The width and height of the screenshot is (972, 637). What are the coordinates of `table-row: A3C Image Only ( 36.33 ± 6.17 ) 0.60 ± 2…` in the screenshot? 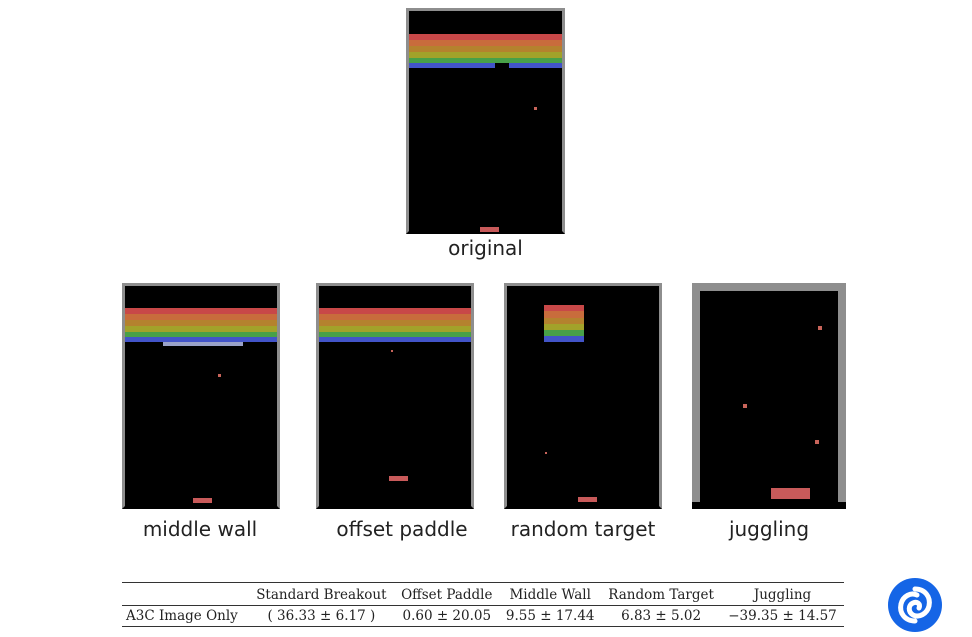 It's located at (483, 616).